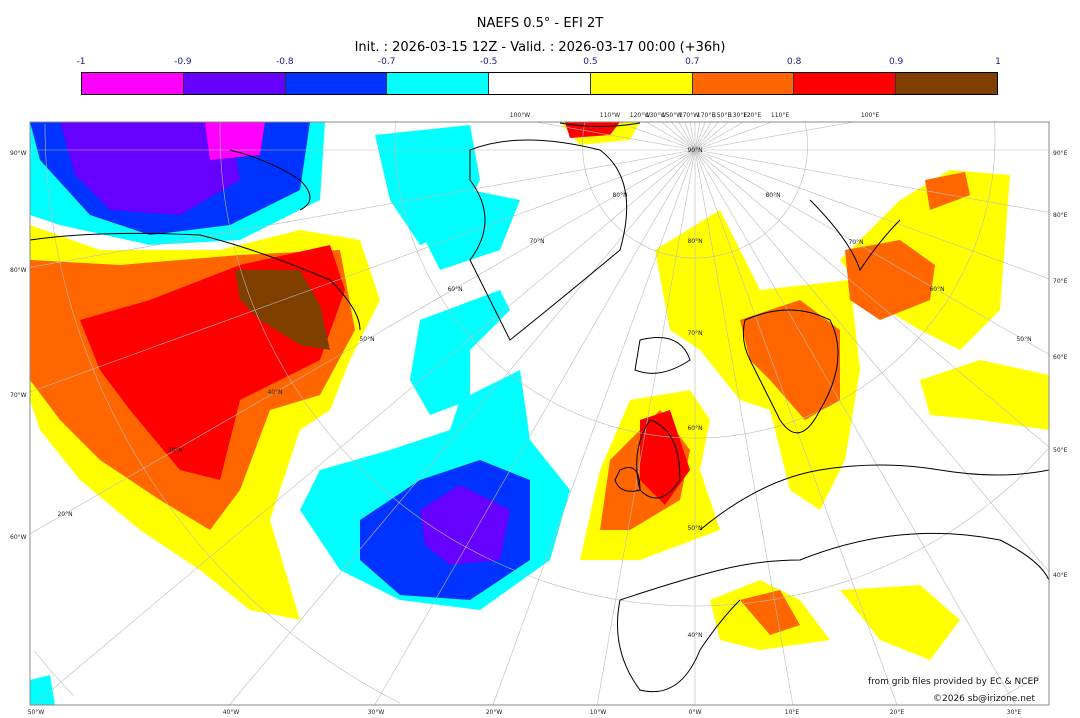  I want to click on colorbar, so click(539, 83).